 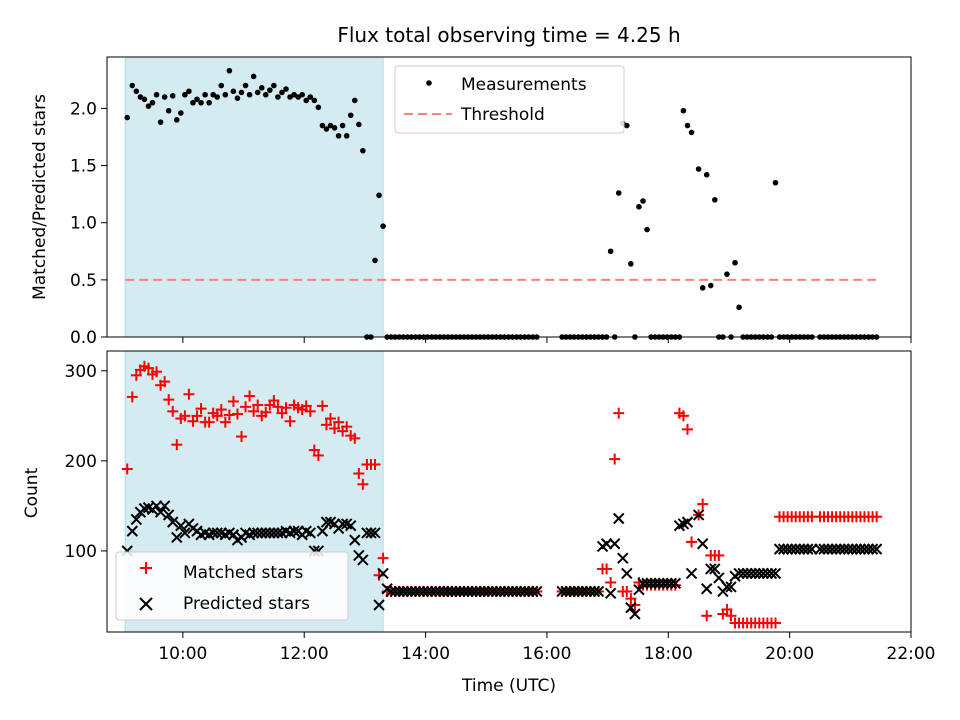 I want to click on legend-measurements-label: Measurements, so click(x=524, y=85).